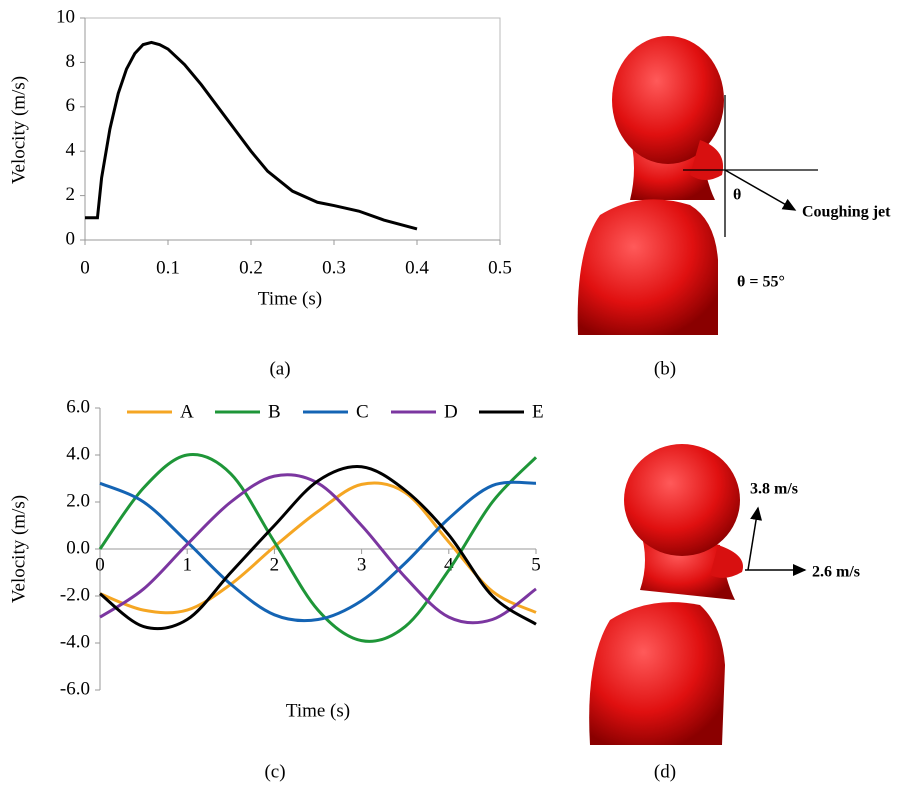  What do you see at coordinates (538, 411) in the screenshot?
I see `legend-label: E` at bounding box center [538, 411].